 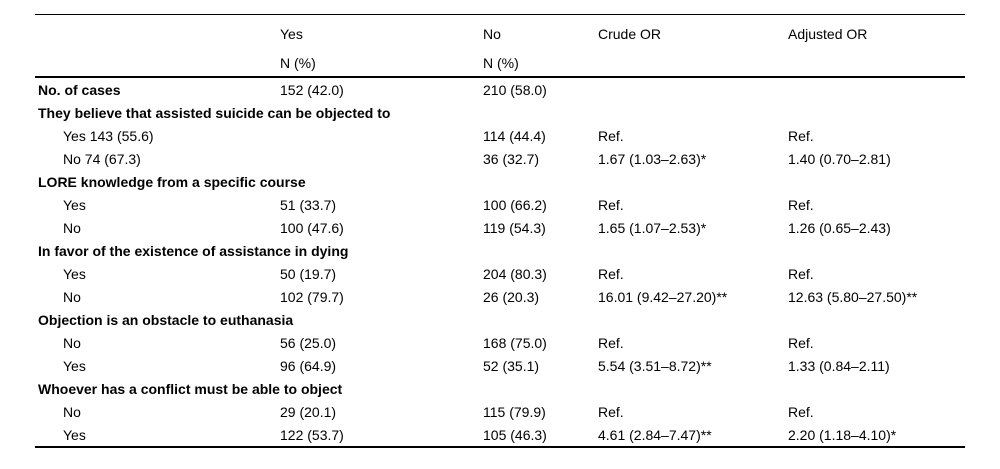 I want to click on table-header: Yes N (%) No N (%) Crude OR Adjusted OR, so click(x=500, y=46).